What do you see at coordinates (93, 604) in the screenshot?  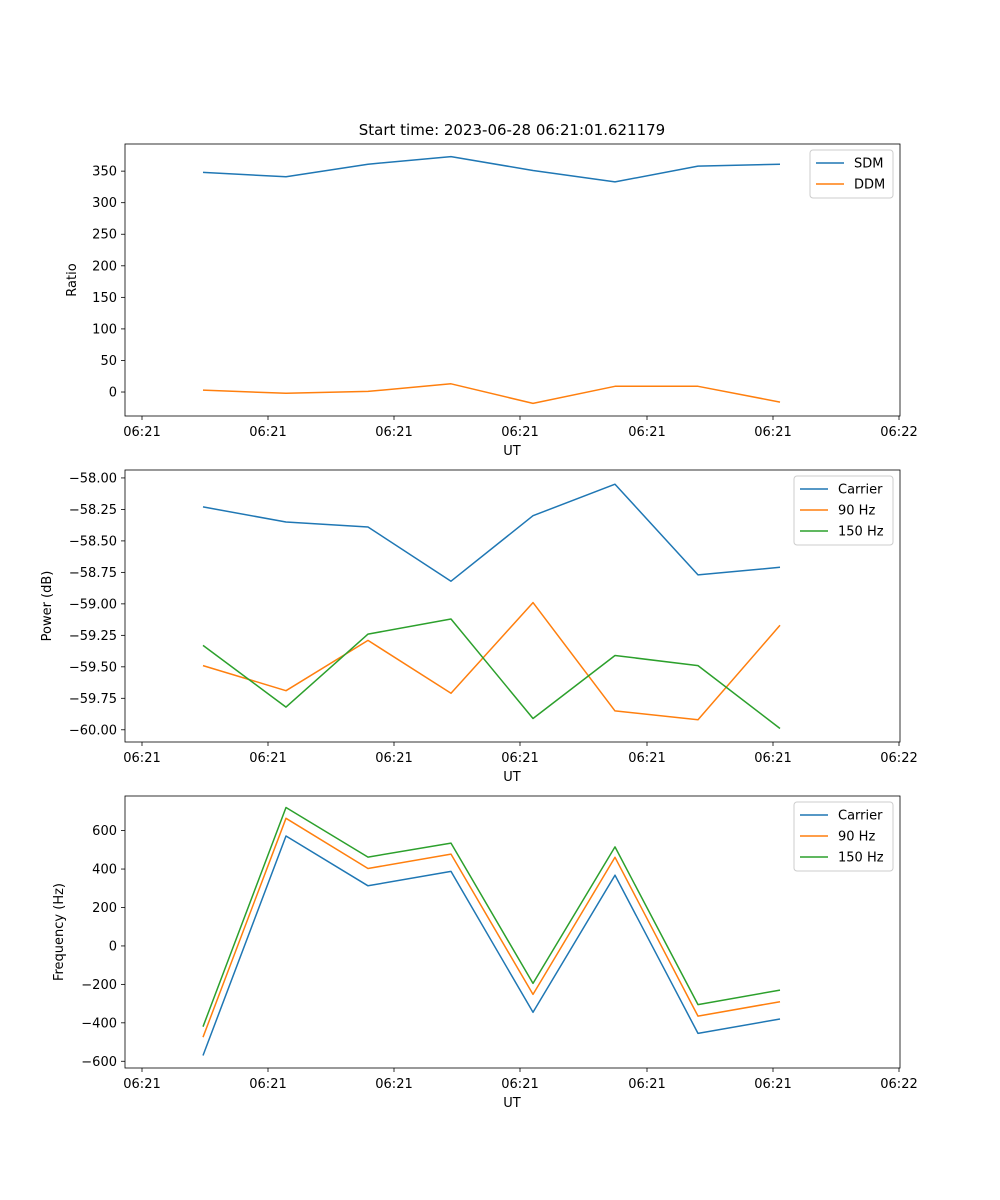 I see `y-tick-label: −59.00` at bounding box center [93, 604].